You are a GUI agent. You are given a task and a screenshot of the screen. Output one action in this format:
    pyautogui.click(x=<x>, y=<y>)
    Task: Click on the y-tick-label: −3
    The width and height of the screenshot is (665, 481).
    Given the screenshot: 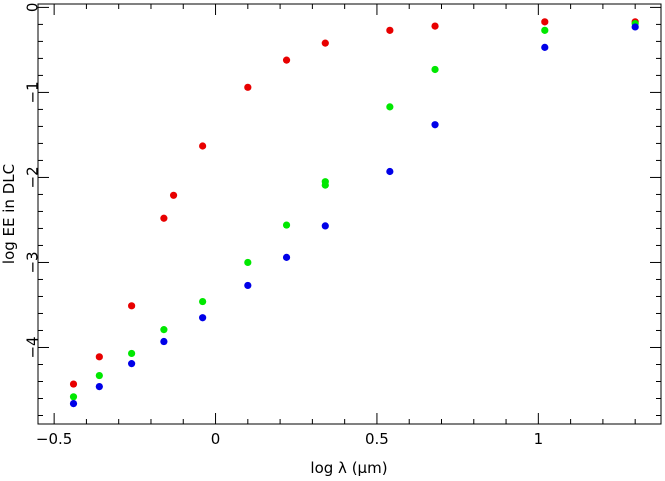 What is the action you would take?
    pyautogui.click(x=33, y=262)
    